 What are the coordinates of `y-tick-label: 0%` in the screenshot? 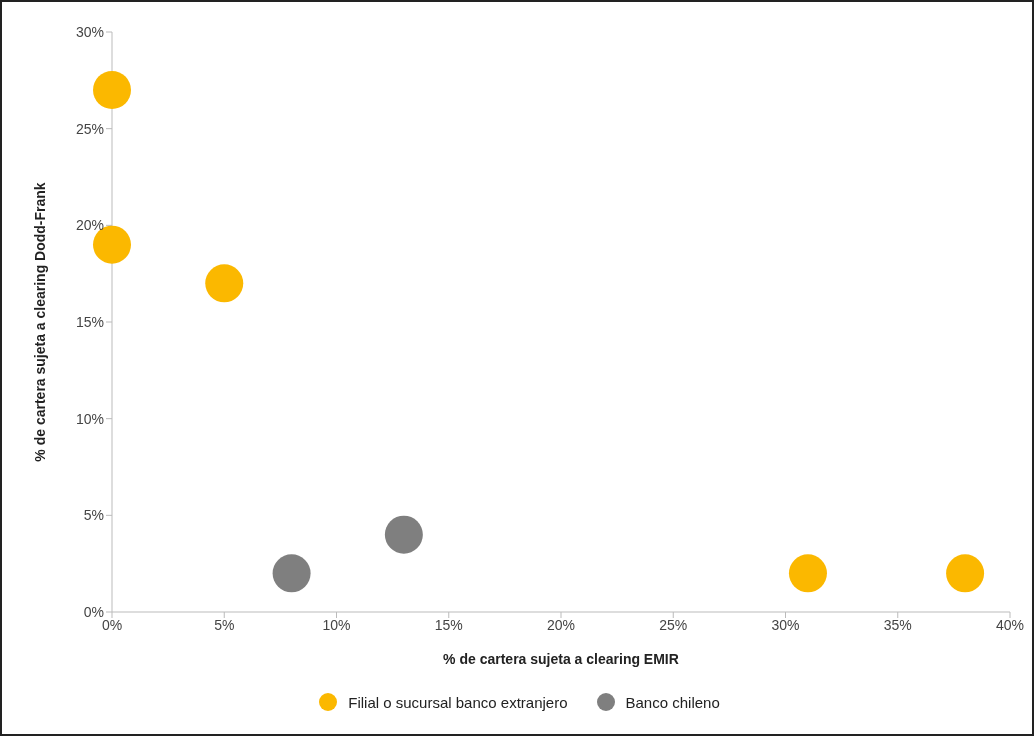 It's located at (93, 611).